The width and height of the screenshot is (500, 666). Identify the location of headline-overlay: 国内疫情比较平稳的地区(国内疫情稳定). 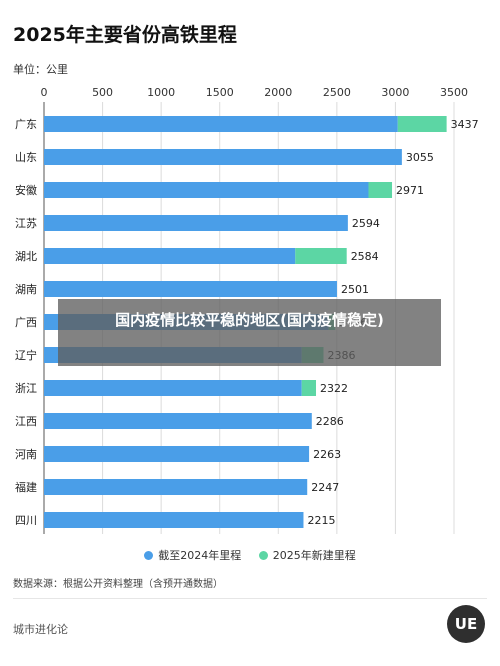
(249, 332).